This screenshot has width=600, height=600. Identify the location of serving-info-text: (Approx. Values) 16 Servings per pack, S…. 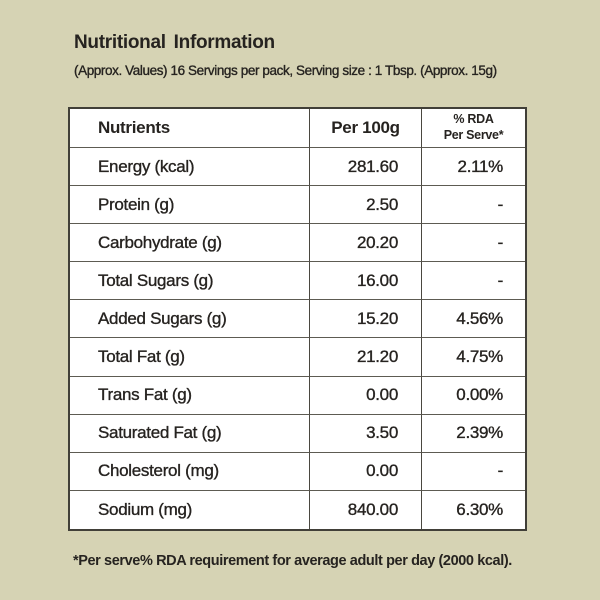
(285, 70).